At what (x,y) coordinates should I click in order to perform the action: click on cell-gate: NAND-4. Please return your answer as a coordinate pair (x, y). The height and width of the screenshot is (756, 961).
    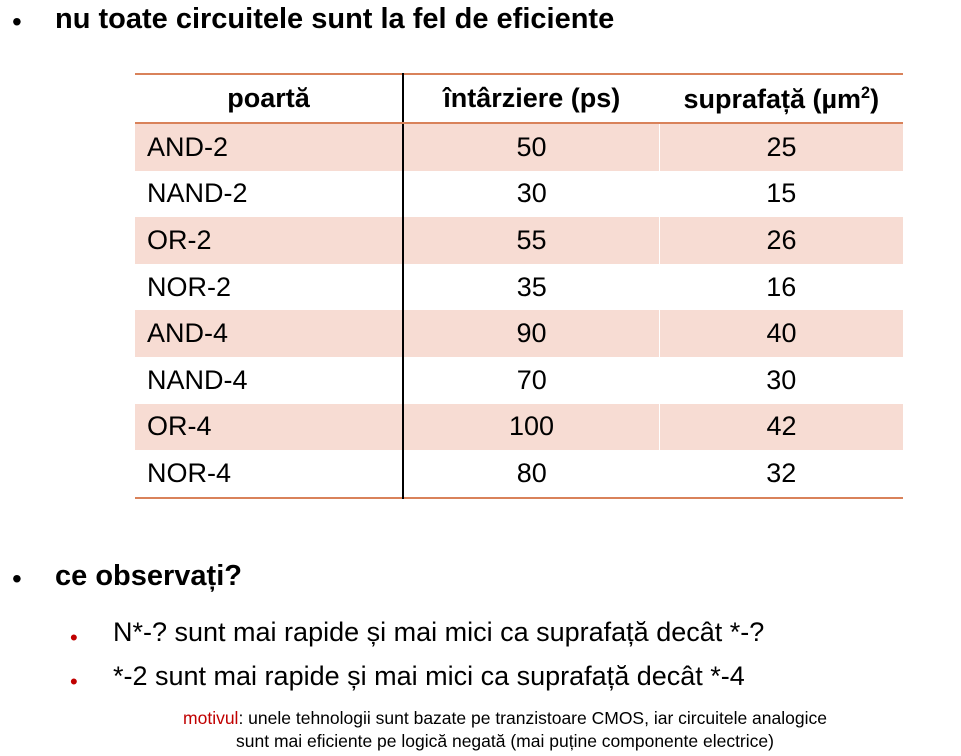
    Looking at the image, I should click on (269, 380).